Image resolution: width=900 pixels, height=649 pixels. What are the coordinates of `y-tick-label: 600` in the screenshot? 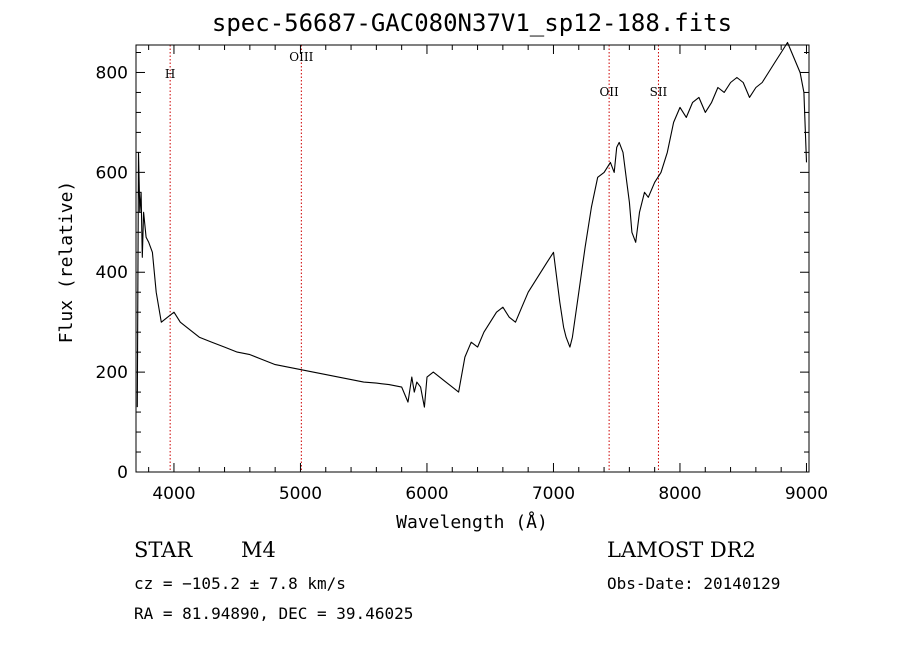 It's located at (112, 173).